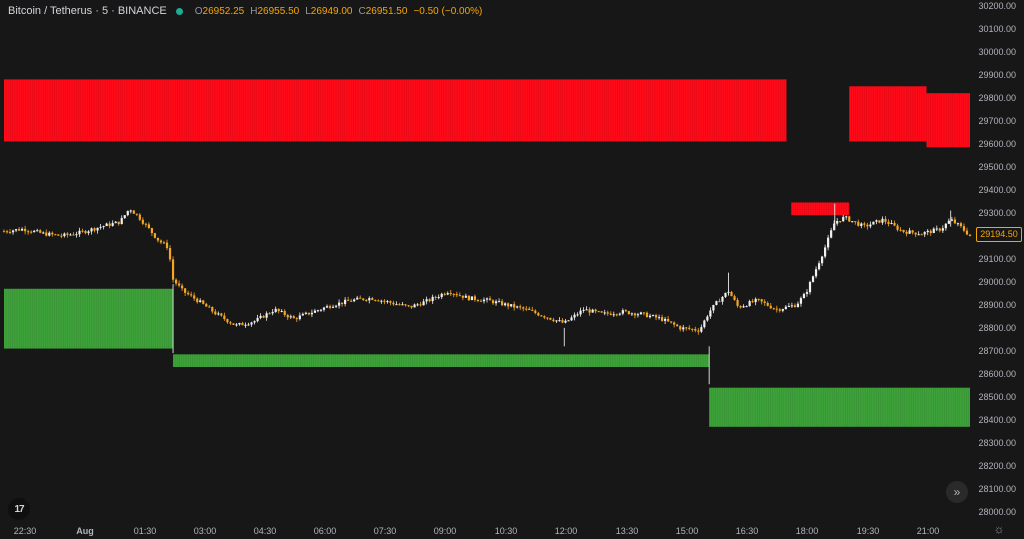 The image size is (1024, 539). What do you see at coordinates (254, 11) in the screenshot?
I see `high-key: H` at bounding box center [254, 11].